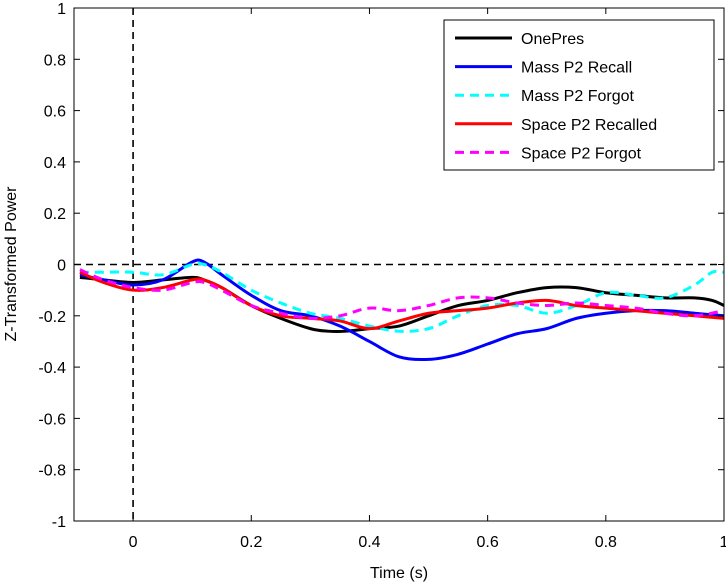 The image size is (726, 588). I want to click on y-tick-label-9: 0.8, so click(55, 60).